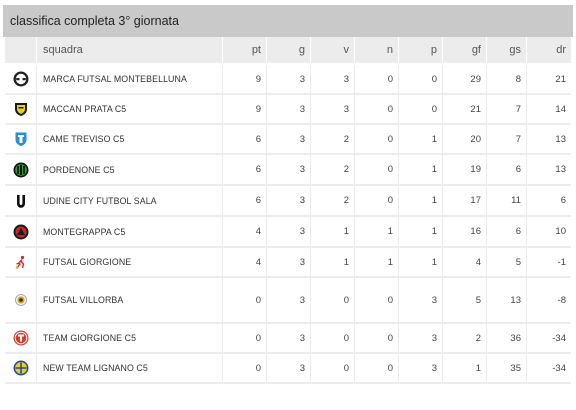  Describe the element at coordinates (130, 263) in the screenshot. I see `team-name: FUTSAL GIORGIONE` at that location.